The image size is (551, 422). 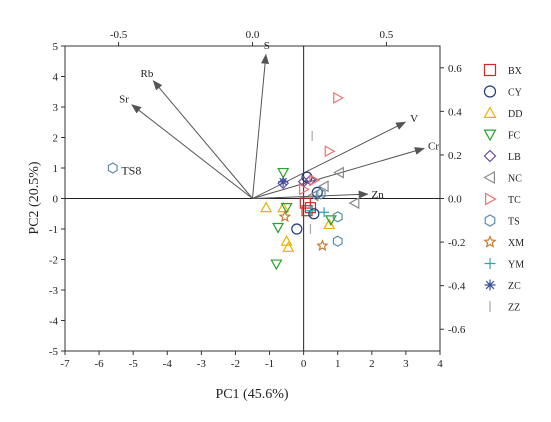 I want to click on y-tick-label: -4, so click(x=54, y=322).